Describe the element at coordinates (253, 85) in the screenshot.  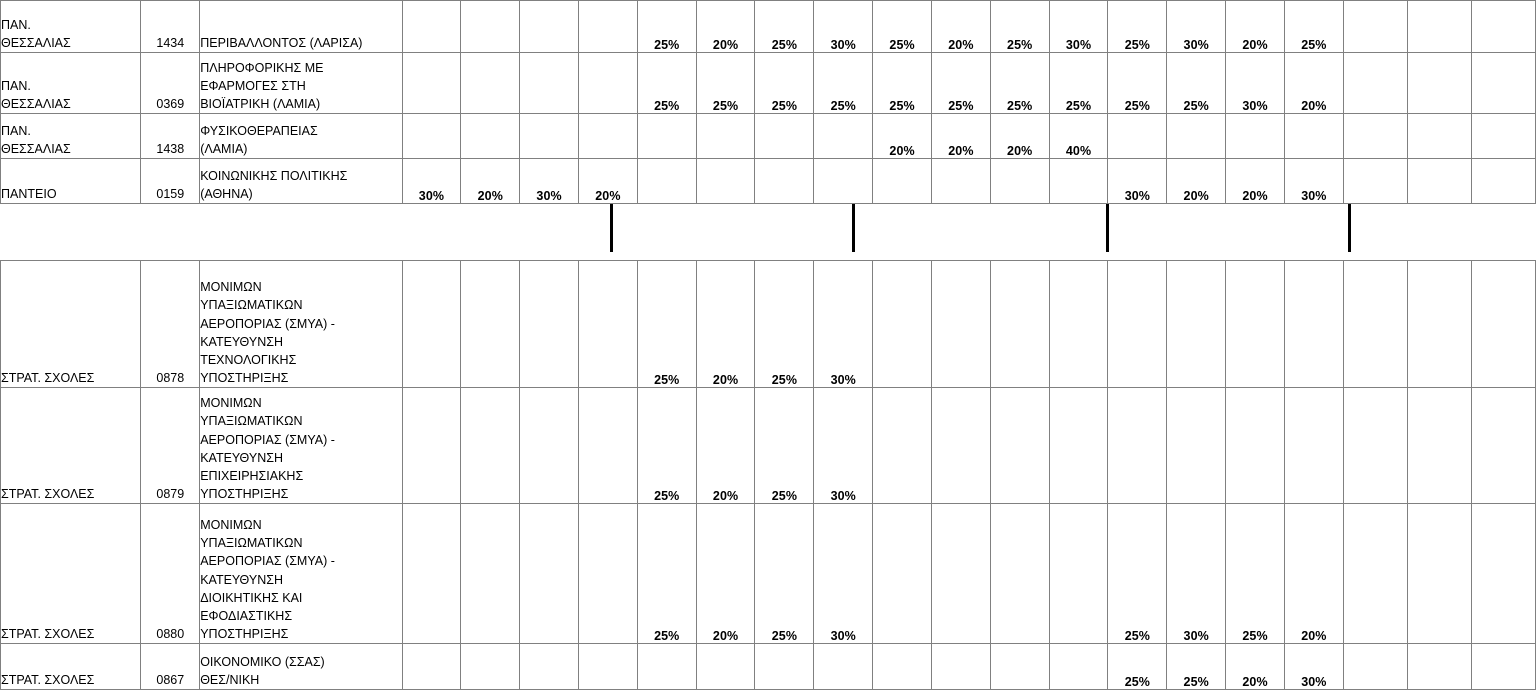
I see `department-line: ΕΦΑΡΜΟΓΕΣ ΣΤΗ` at that location.